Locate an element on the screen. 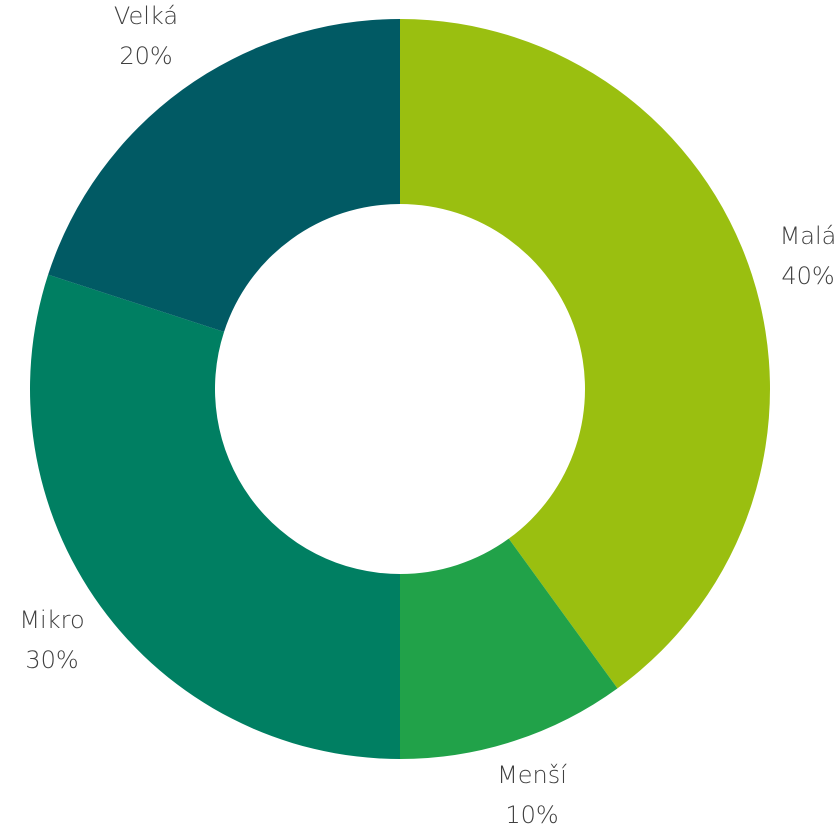 The width and height of the screenshot is (840, 833). slice-name-label: Malá is located at coordinates (808, 236).